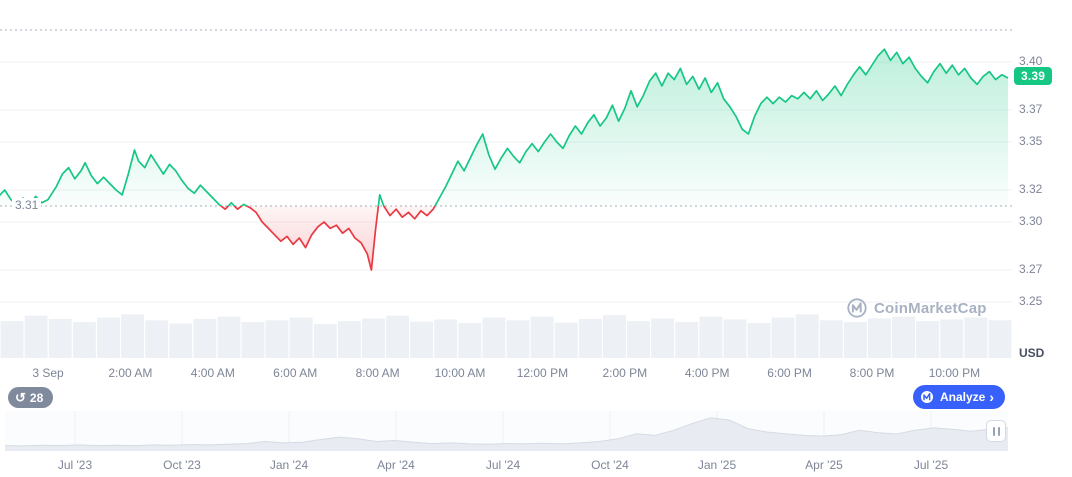  I want to click on navigator-canvas, so click(506, 431).